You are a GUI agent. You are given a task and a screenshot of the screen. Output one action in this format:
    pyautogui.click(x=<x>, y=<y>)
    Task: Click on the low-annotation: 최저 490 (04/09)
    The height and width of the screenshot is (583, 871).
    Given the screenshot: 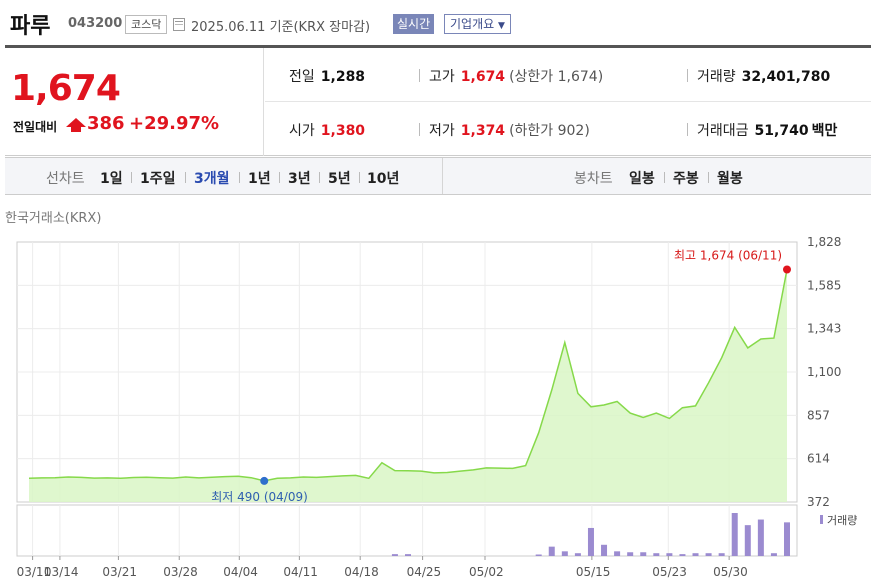 What is the action you would take?
    pyautogui.click(x=259, y=497)
    